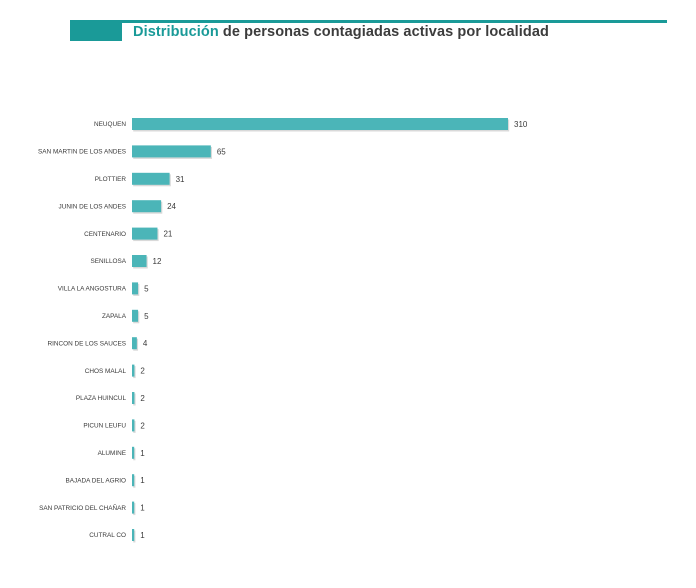 Image resolution: width=696 pixels, height=588 pixels. I want to click on category-label: ZAPALA, so click(114, 316).